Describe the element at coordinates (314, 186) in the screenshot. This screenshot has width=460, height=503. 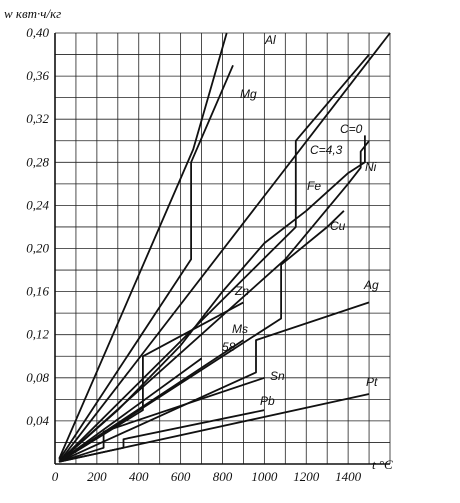
I see `series-label-fe: Fe` at that location.